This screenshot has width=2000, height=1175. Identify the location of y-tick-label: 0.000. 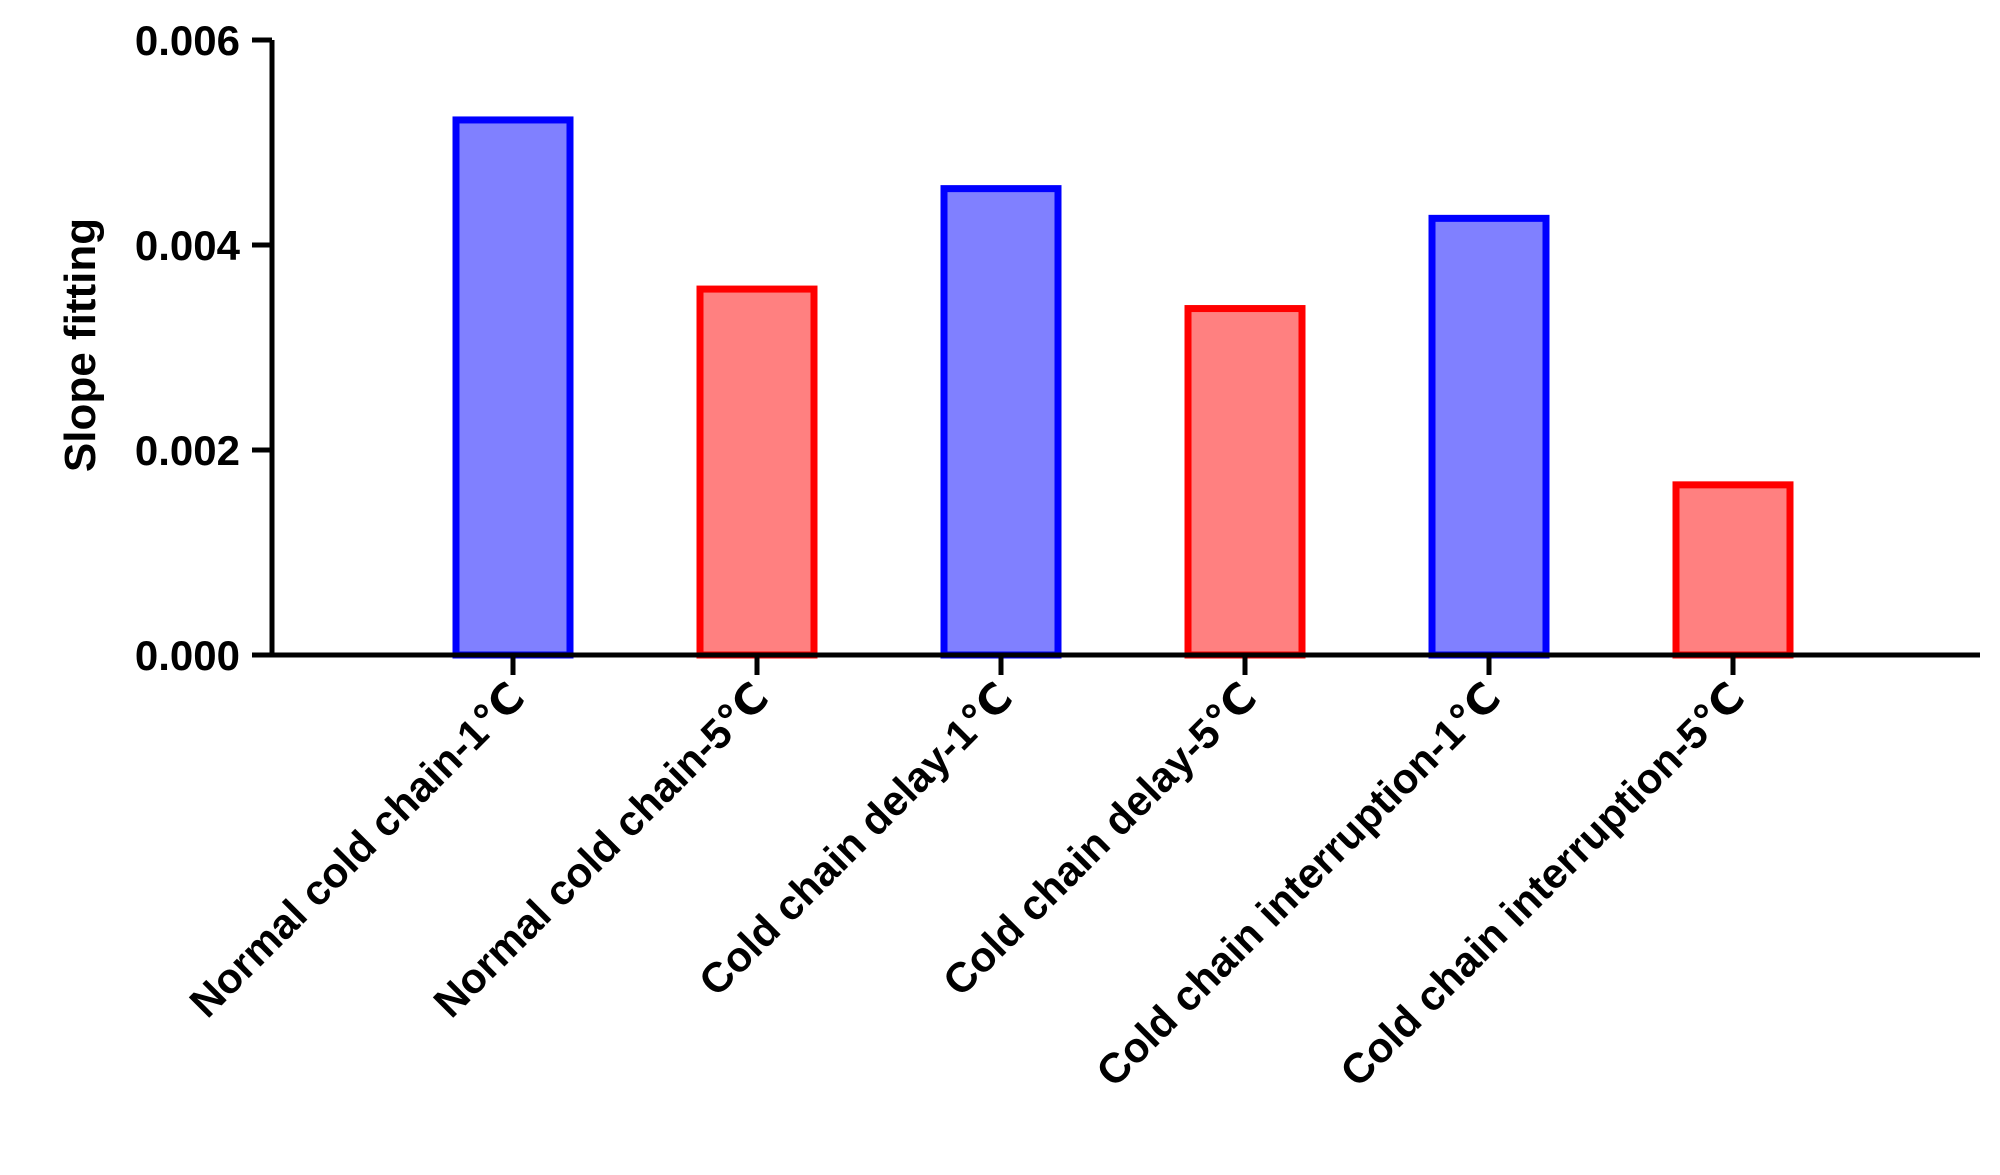
(187, 655).